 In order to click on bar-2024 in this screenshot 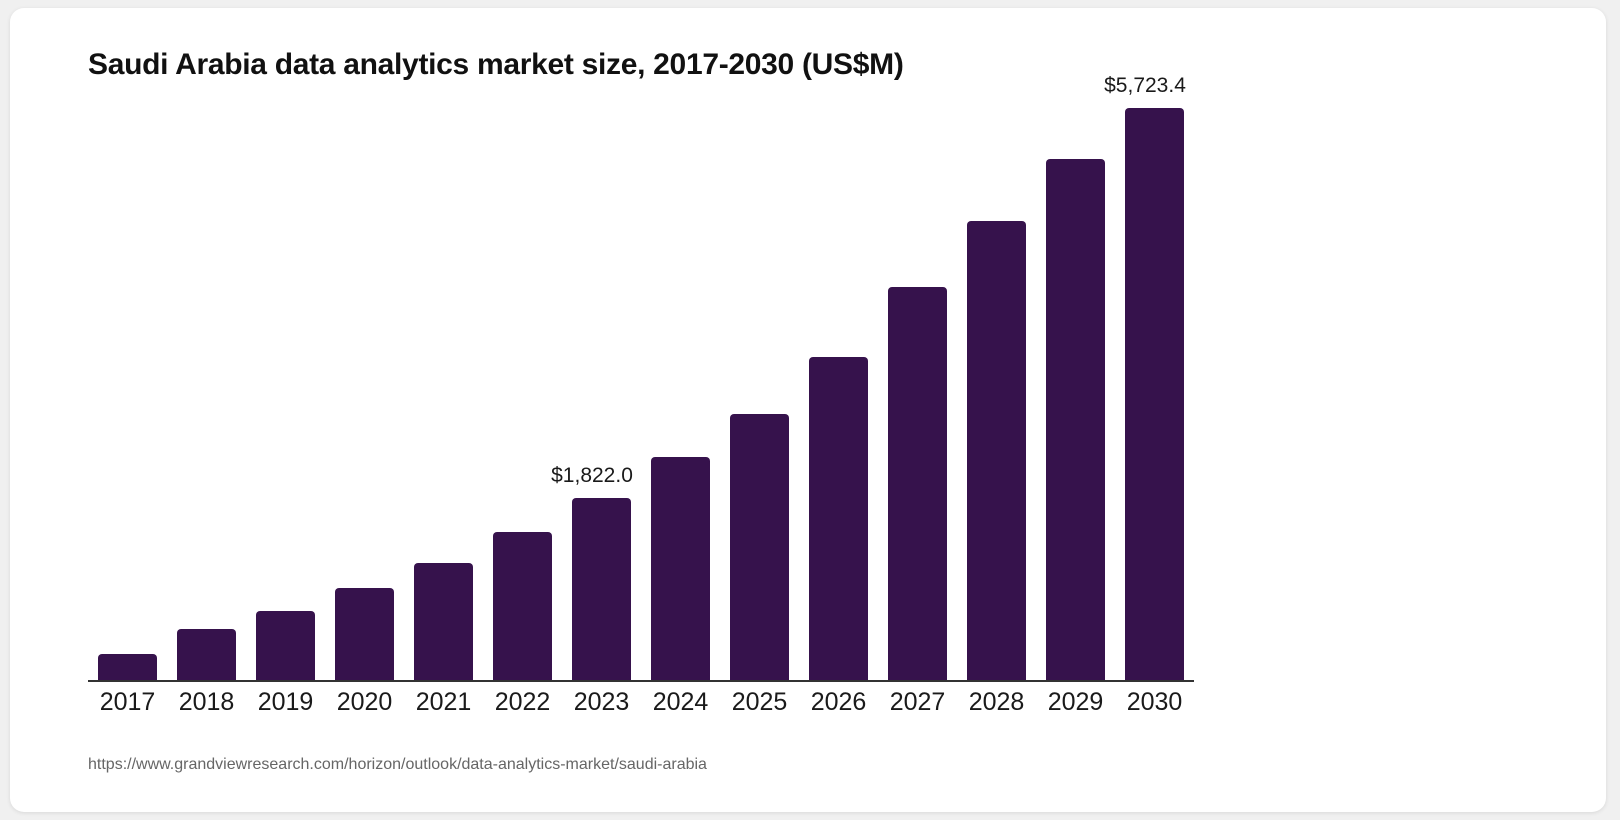, I will do `click(680, 568)`.